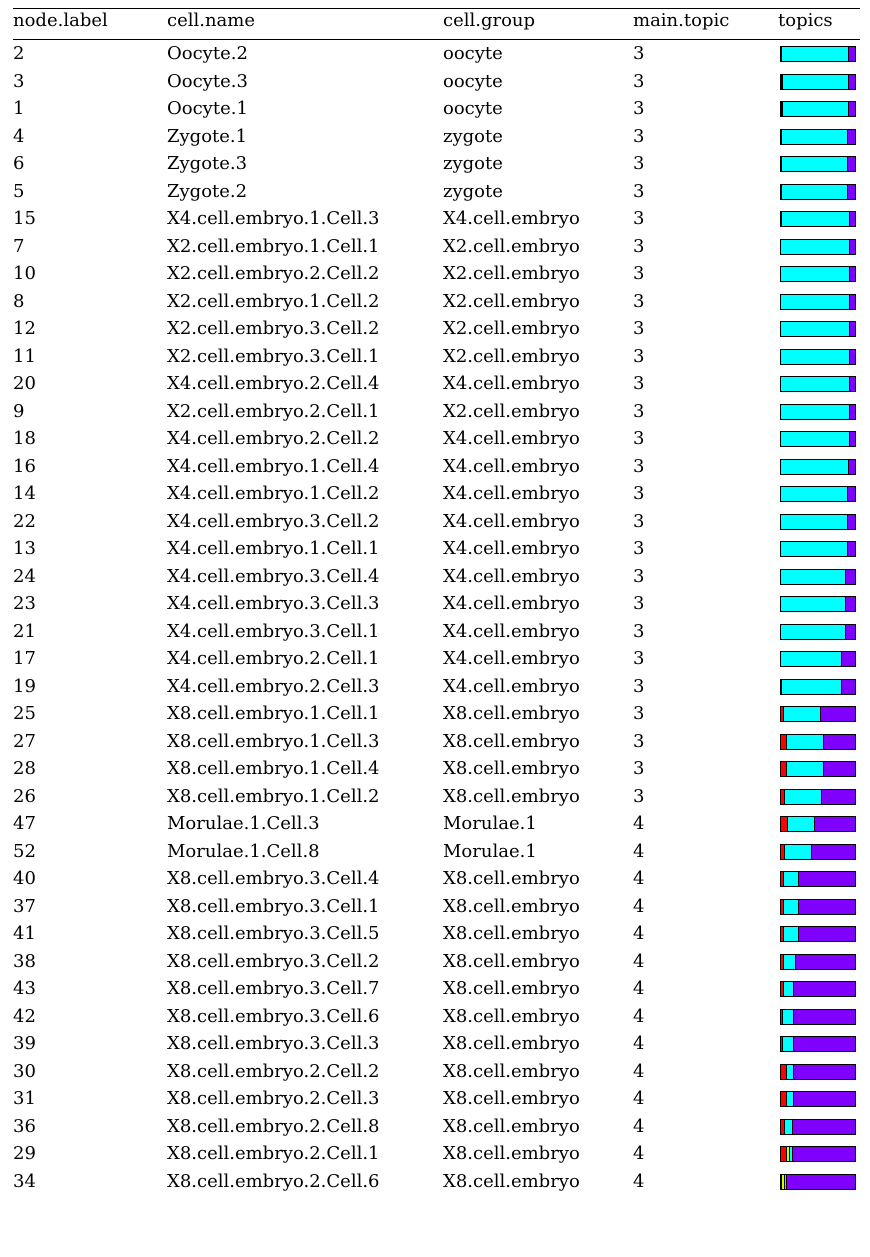  Describe the element at coordinates (207, 53) in the screenshot. I see `cell-name-cell: Oocyte.2` at that location.